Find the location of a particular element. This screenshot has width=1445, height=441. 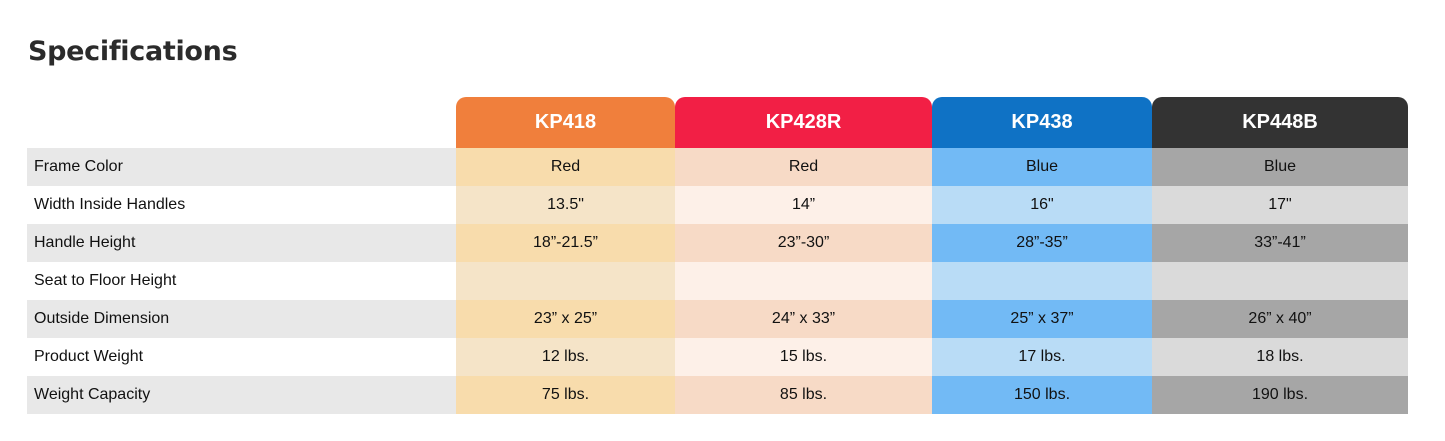

spec-cell: 17 lbs. is located at coordinates (1042, 357).